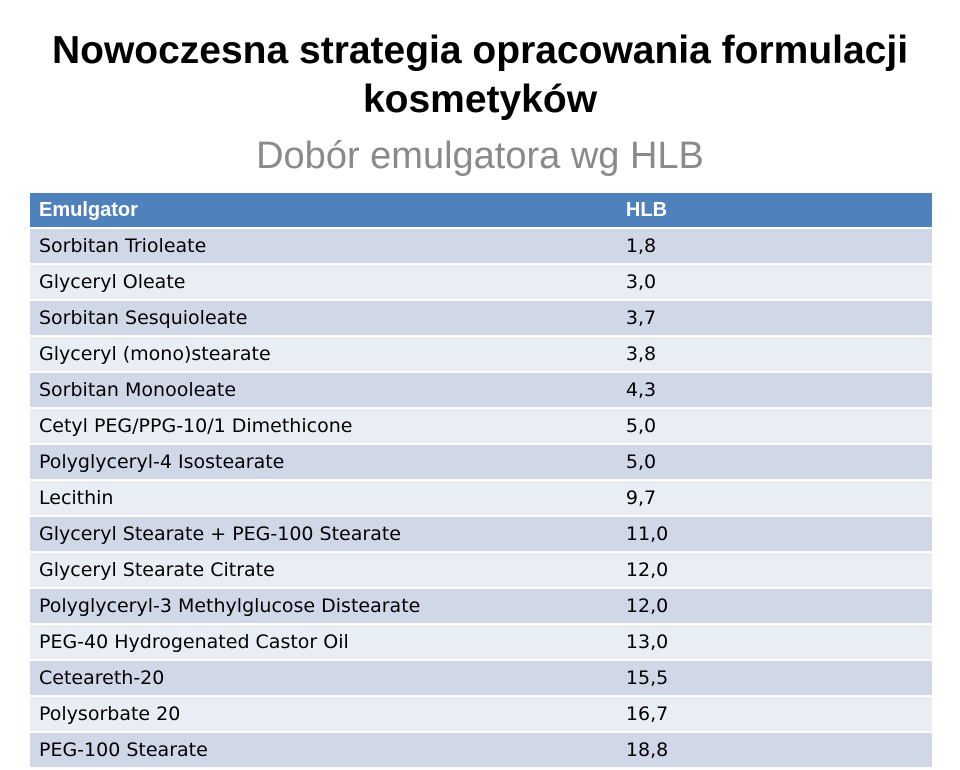 The image size is (960, 770). I want to click on column-header-emulgator: Emulgator, so click(319, 211).